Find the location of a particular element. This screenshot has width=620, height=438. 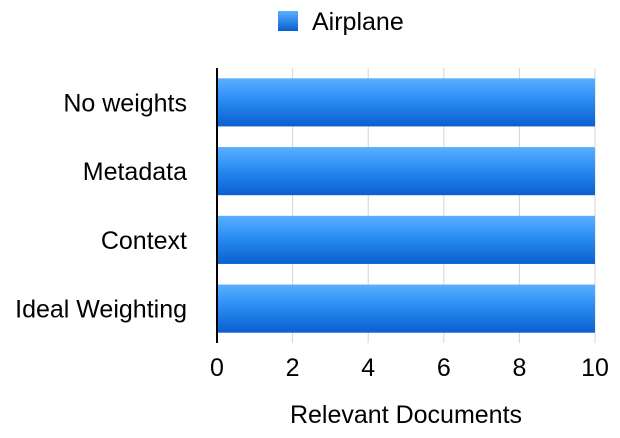

x-tick-label: 10 is located at coordinates (595, 368).